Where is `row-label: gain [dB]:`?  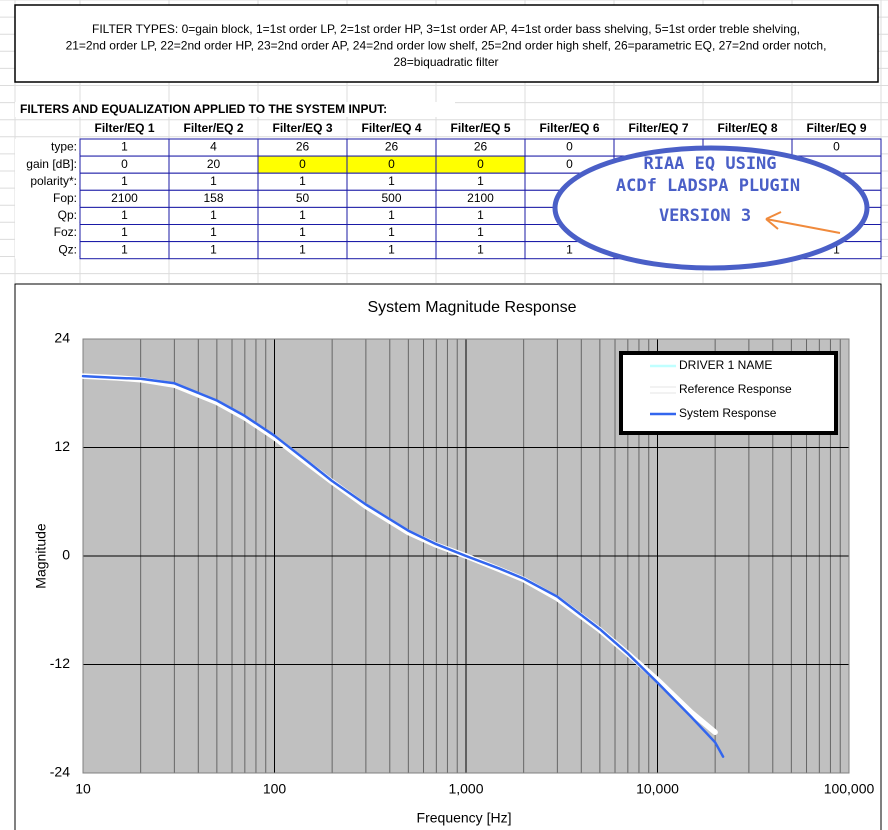 row-label: gain [dB]: is located at coordinates (51, 164).